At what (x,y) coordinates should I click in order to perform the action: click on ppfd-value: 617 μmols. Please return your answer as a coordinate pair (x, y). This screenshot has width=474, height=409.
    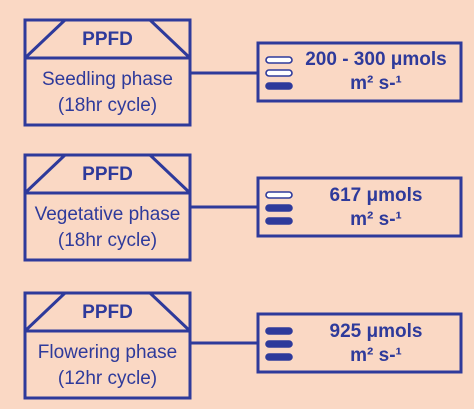
    Looking at the image, I should click on (376, 195).